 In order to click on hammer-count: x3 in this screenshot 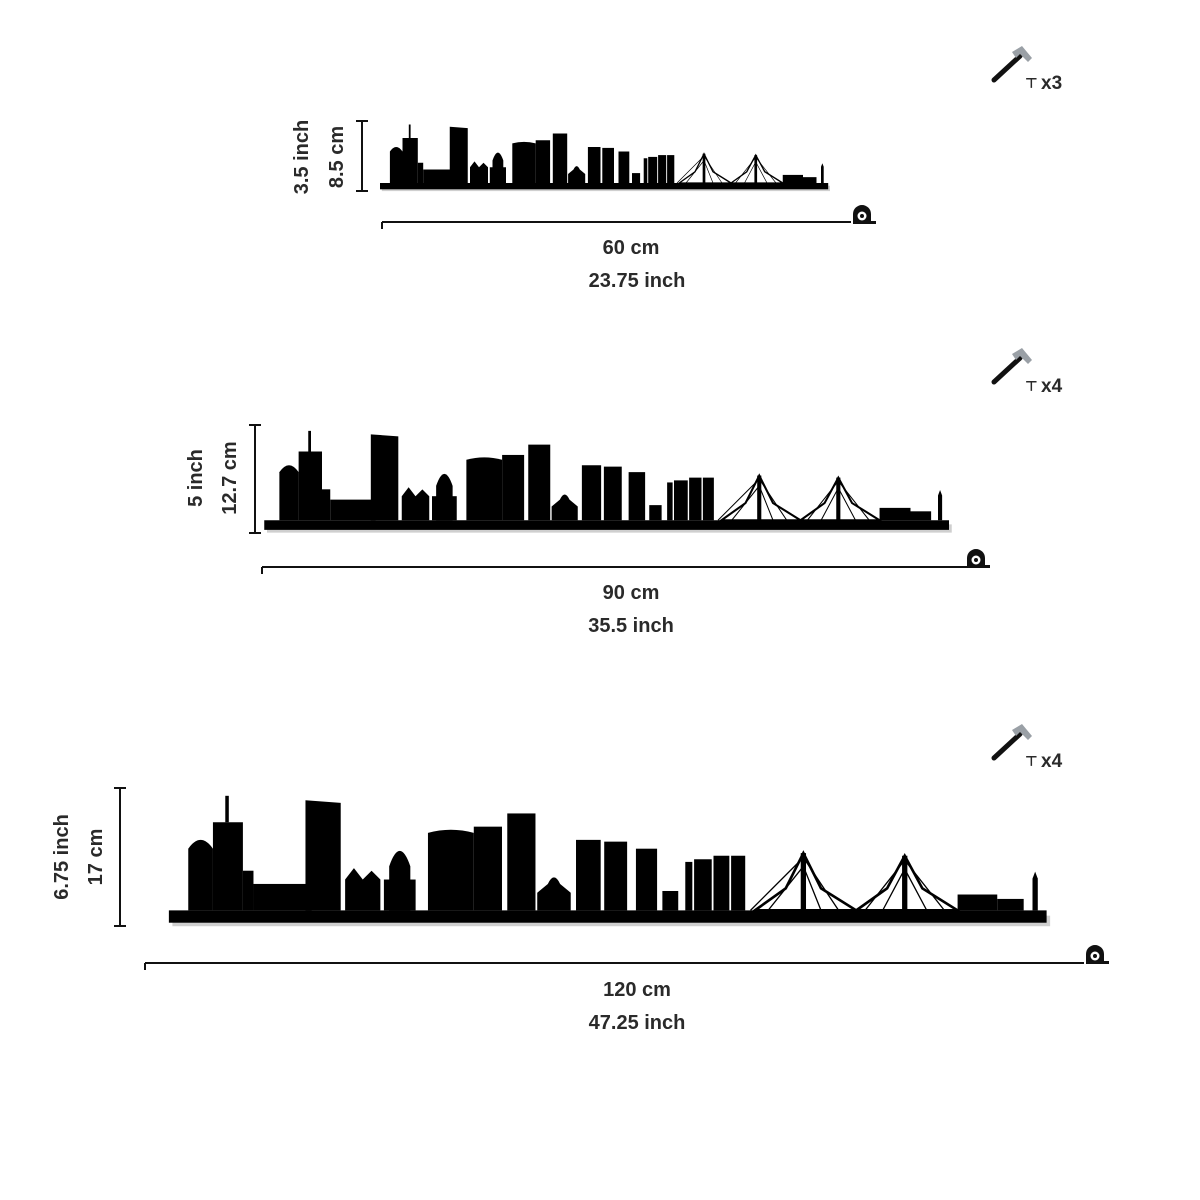, I will do `click(1052, 83)`.